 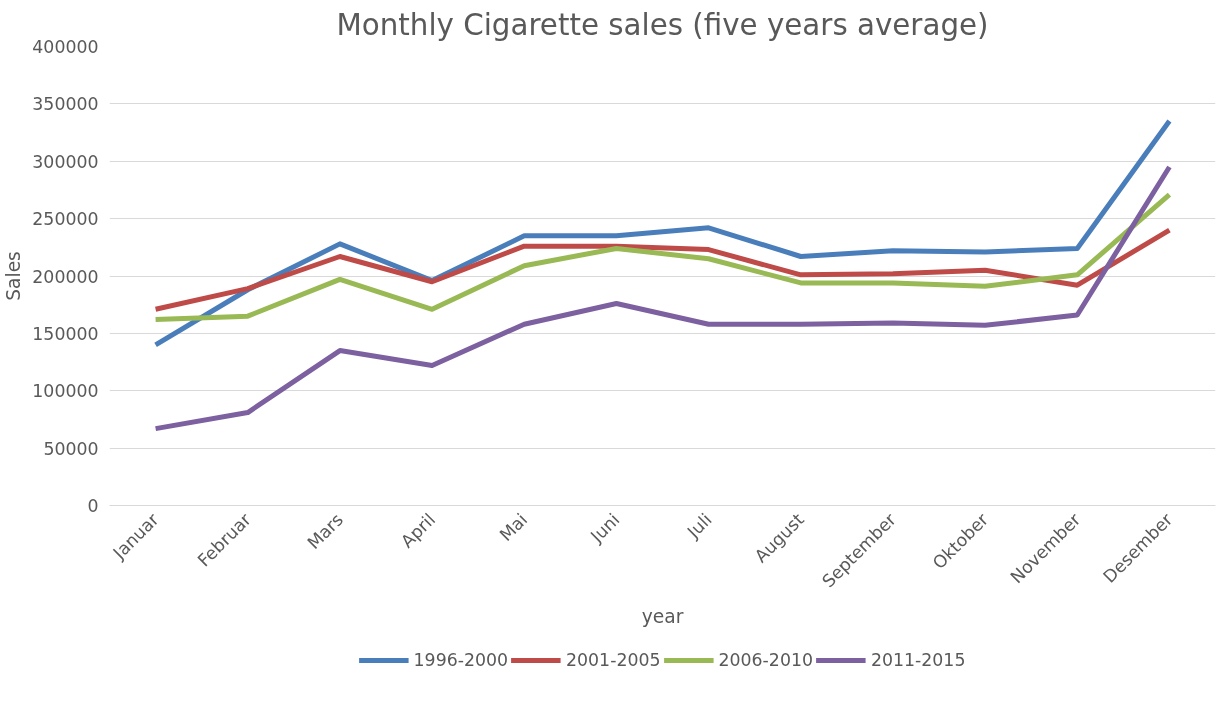 What do you see at coordinates (765, 660) in the screenshot?
I see `legend-label: 2006-2010` at bounding box center [765, 660].